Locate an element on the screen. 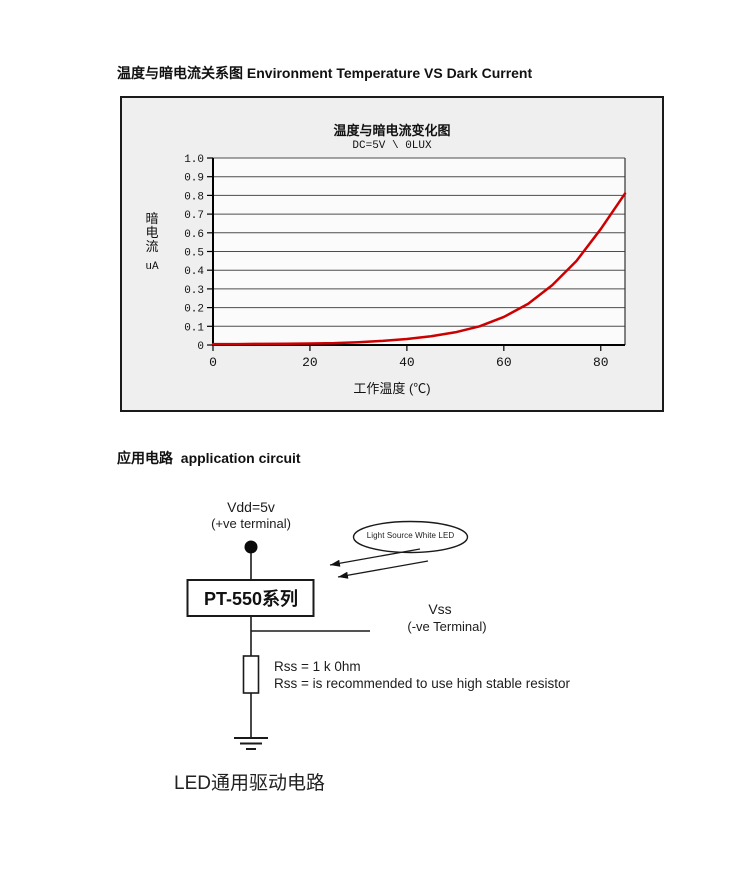  vdd-sublabel: (+ve terminal) is located at coordinates (251, 523).